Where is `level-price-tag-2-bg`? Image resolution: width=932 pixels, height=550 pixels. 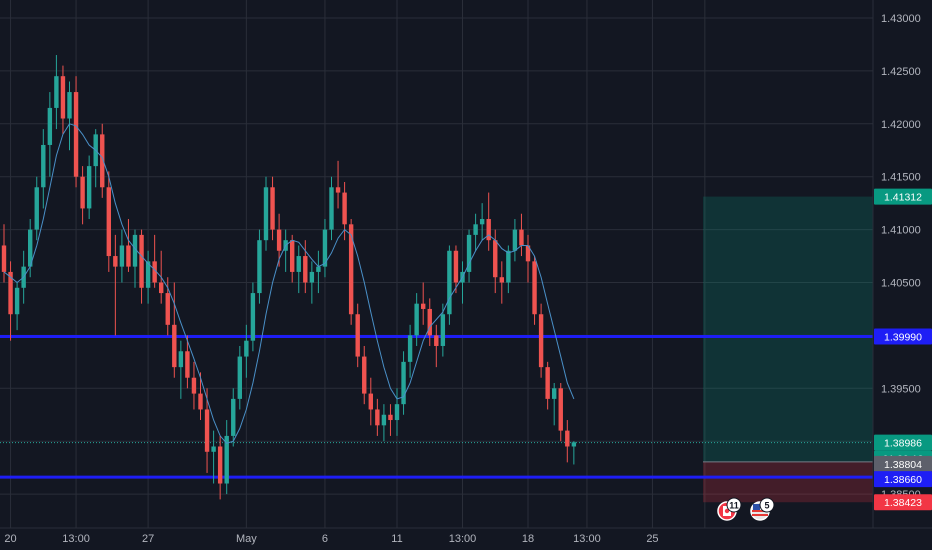
level-price-tag-2-bg is located at coordinates (903, 479).